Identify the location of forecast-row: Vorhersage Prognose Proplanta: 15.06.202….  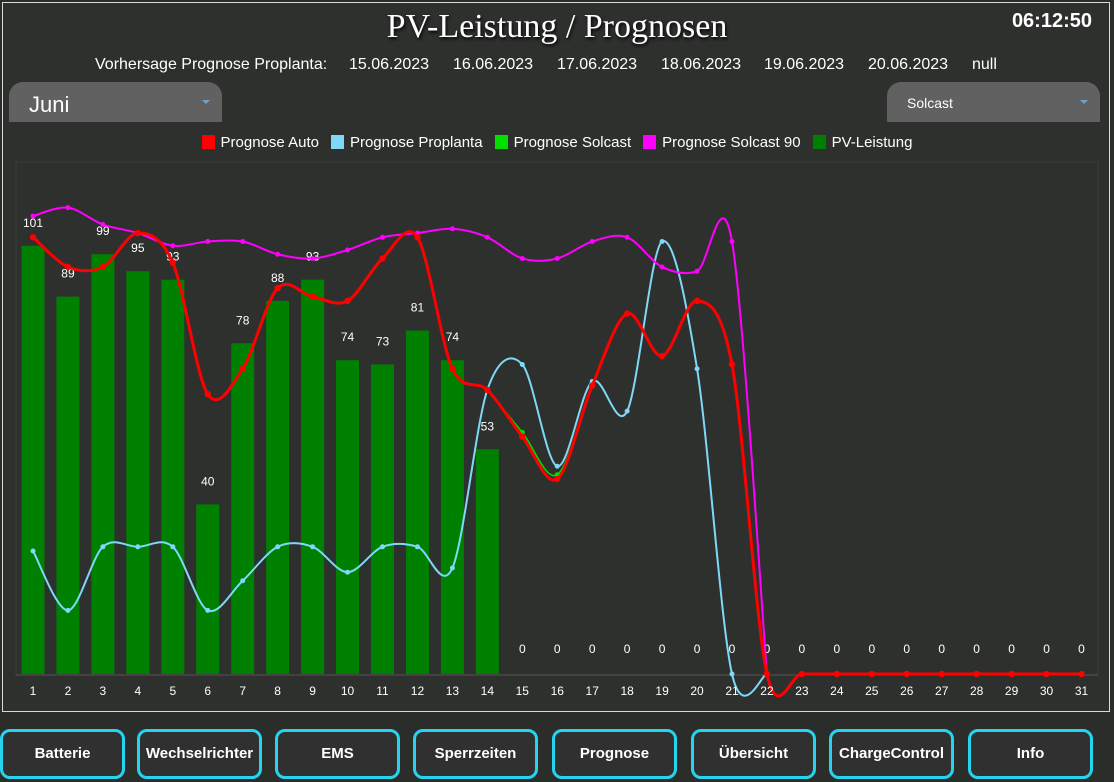
(557, 66).